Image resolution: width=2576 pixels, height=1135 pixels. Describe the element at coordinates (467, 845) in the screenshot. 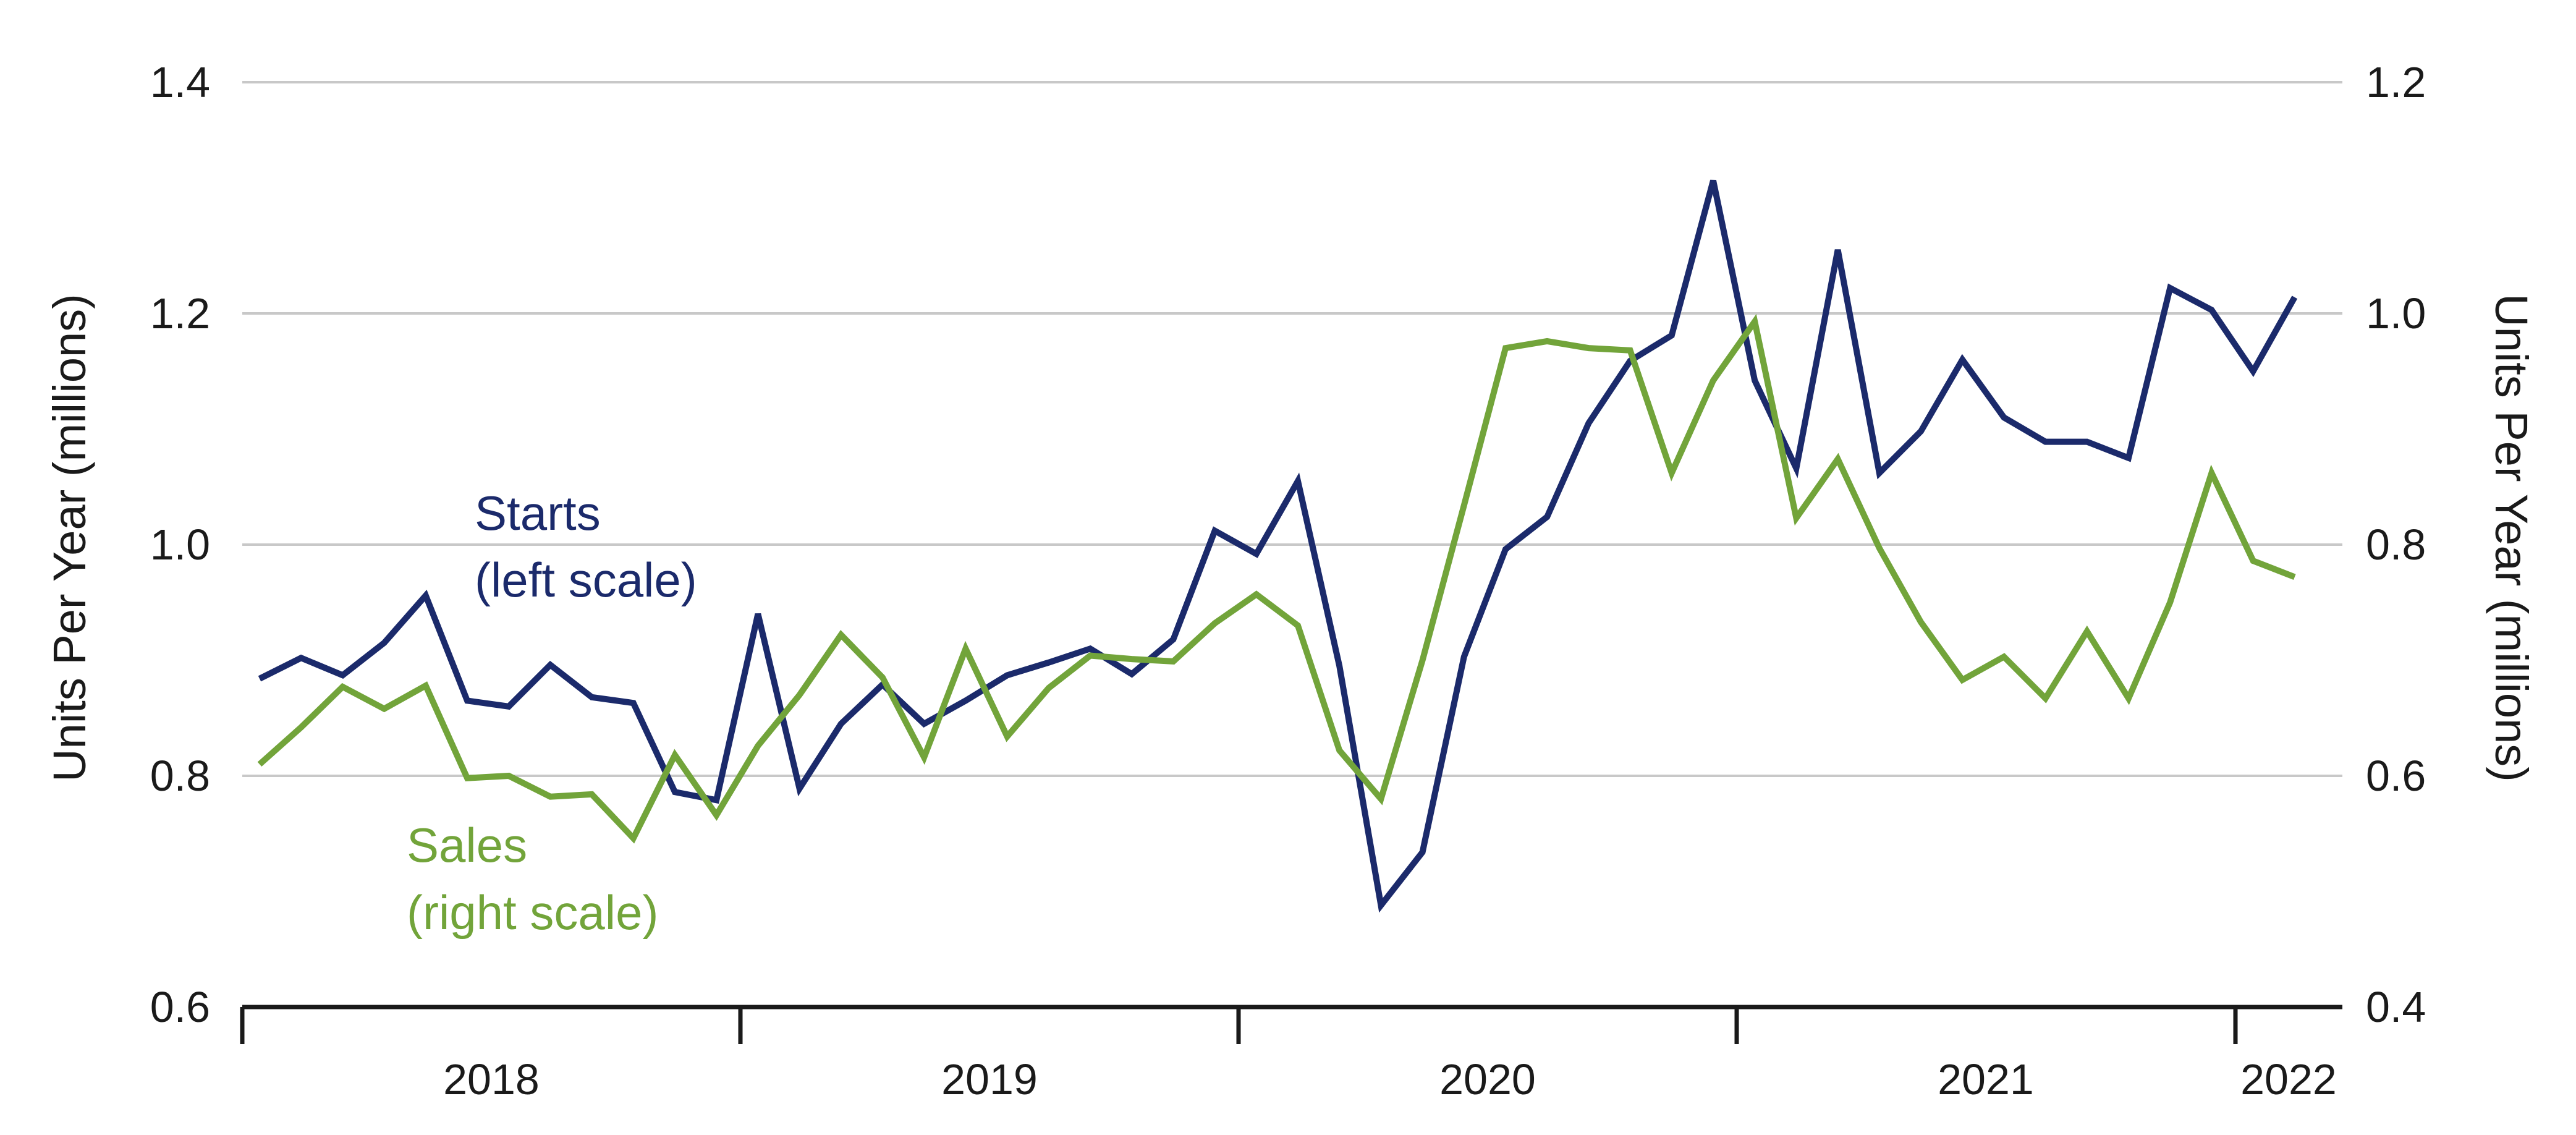

I see `sales-annotation-line-1: Sales` at that location.